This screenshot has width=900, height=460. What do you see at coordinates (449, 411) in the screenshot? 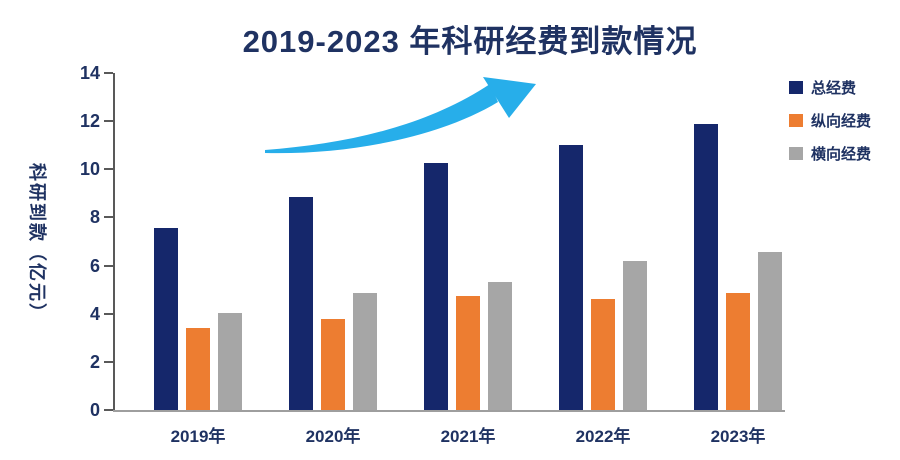
I see `x-axis-line` at bounding box center [449, 411].